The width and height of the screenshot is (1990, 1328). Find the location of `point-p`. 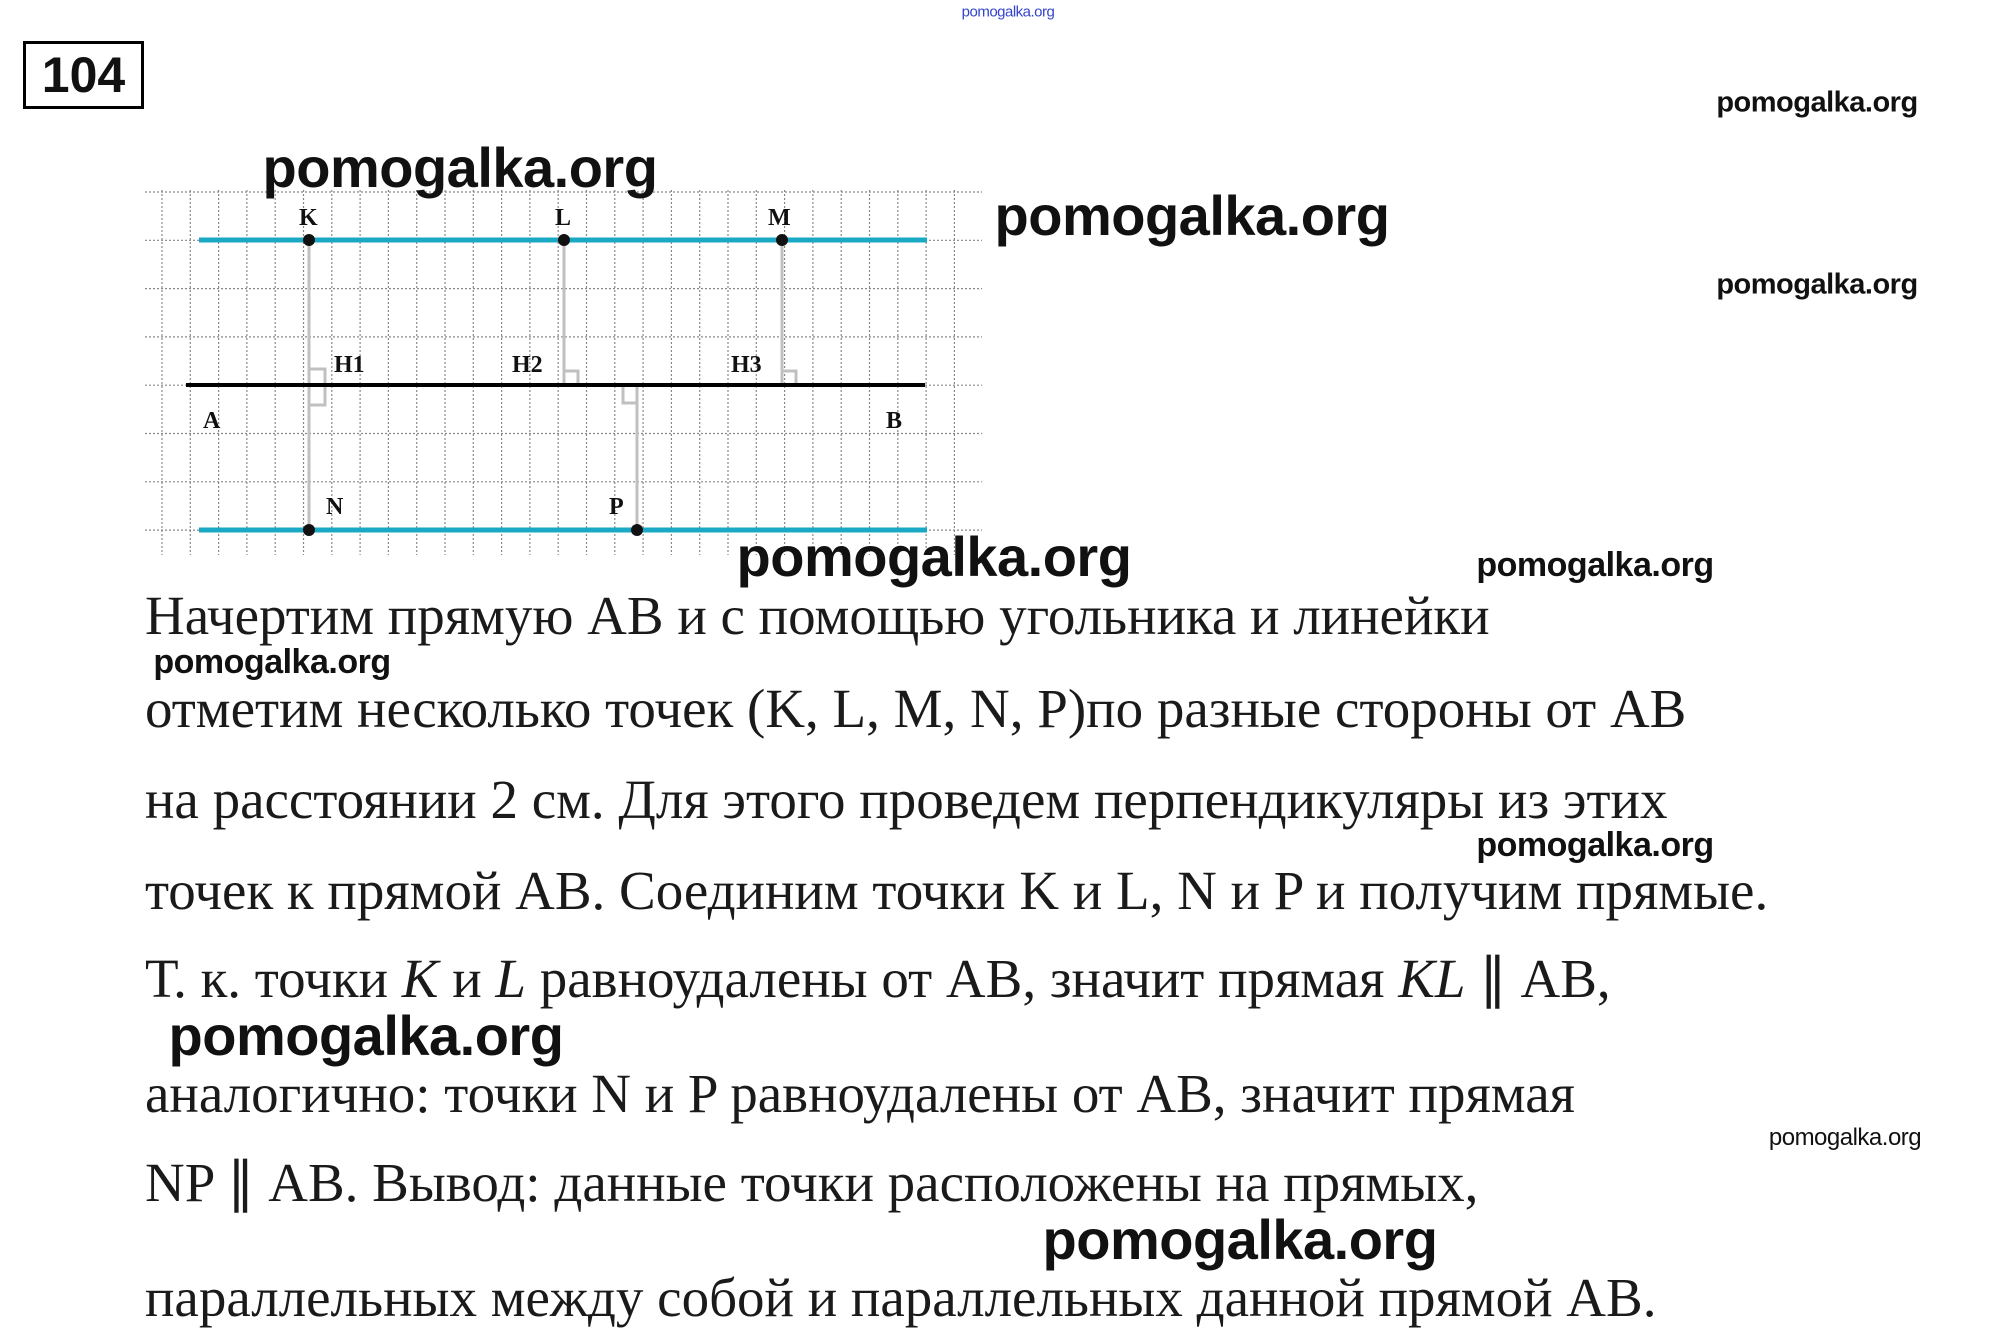

point-p is located at coordinates (637, 530).